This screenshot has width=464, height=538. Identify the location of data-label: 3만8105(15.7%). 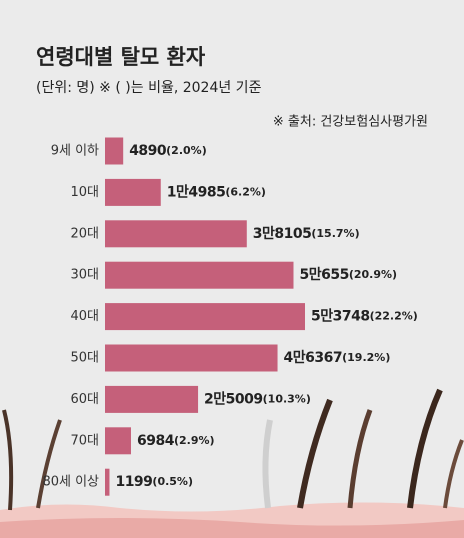
(306, 234).